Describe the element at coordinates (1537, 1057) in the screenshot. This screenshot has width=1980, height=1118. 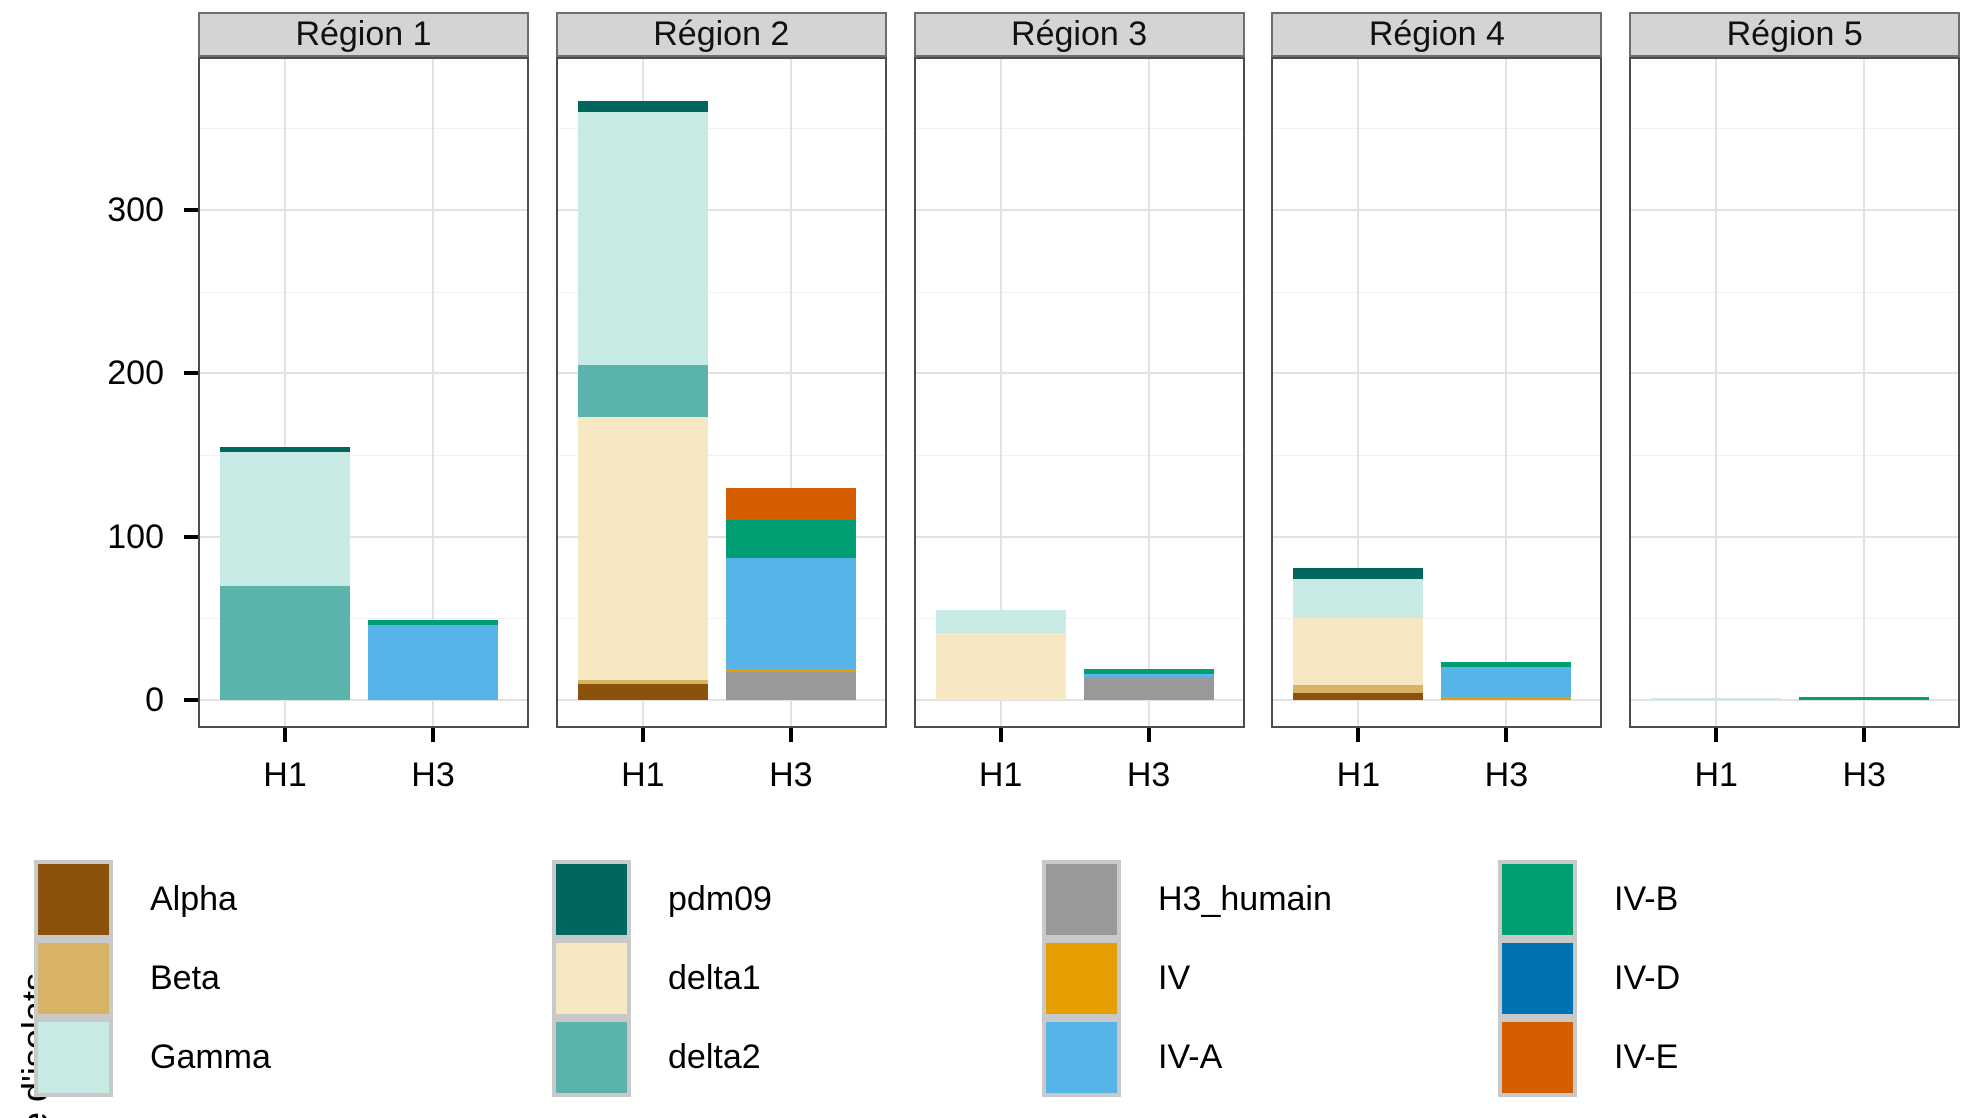
I see `legend-swatch-IV-E` at that location.